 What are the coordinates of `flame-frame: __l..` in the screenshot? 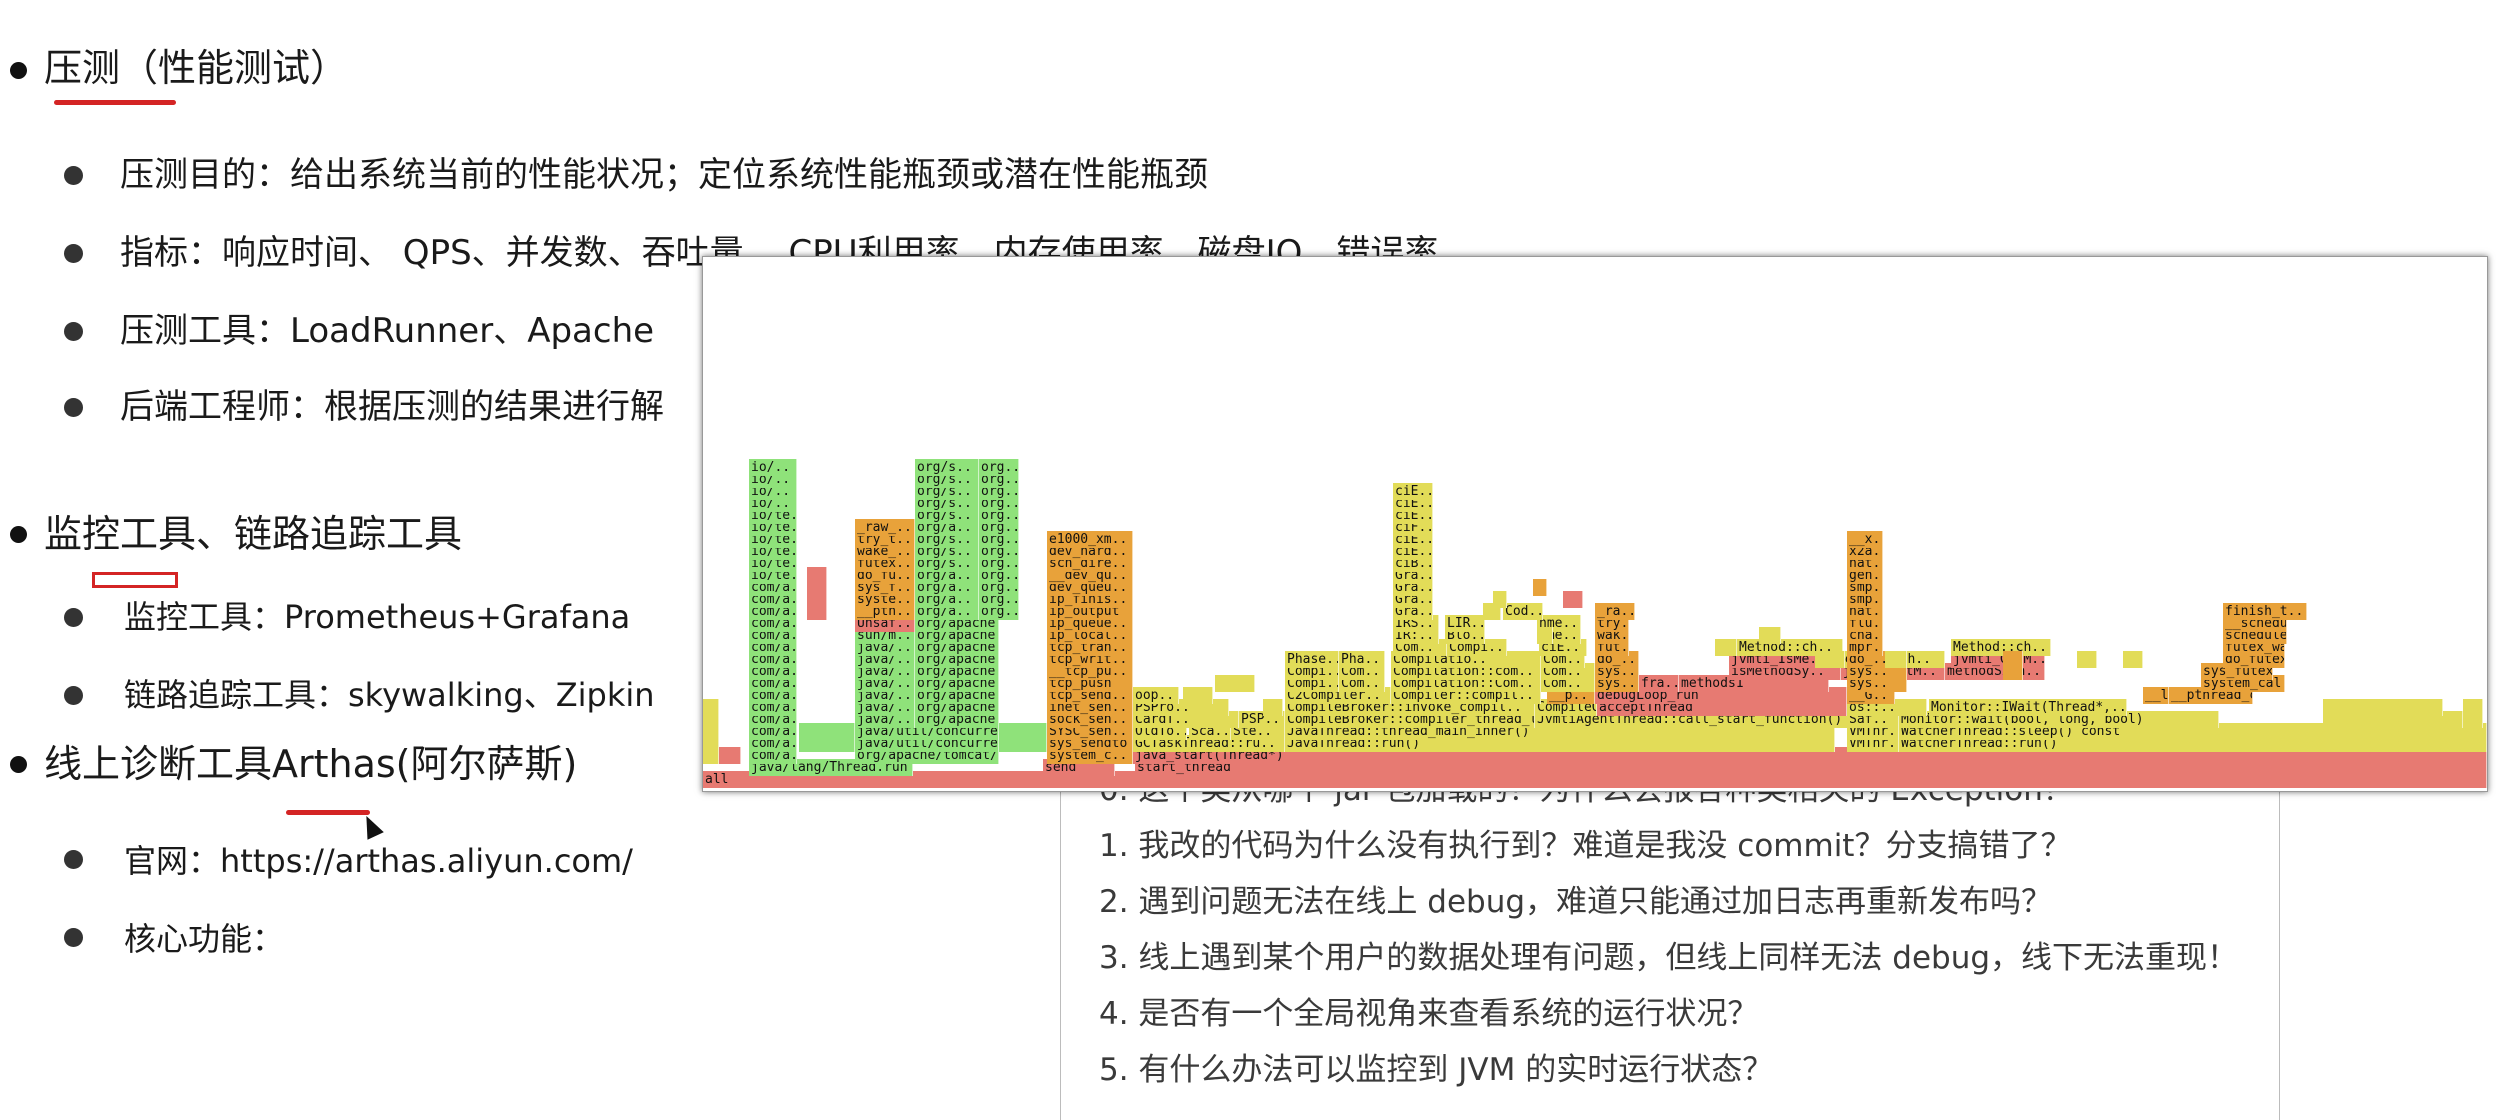 It's located at (2156, 695).